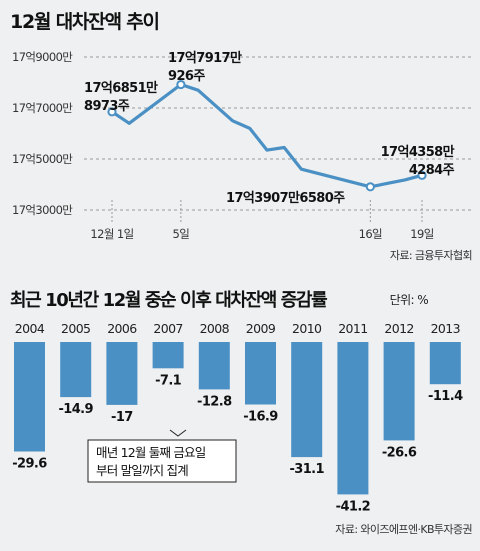  I want to click on line-chart-y-ticks: 17억3000만 17억5000만 17억7000만 17억9000만, so click(43, 133).